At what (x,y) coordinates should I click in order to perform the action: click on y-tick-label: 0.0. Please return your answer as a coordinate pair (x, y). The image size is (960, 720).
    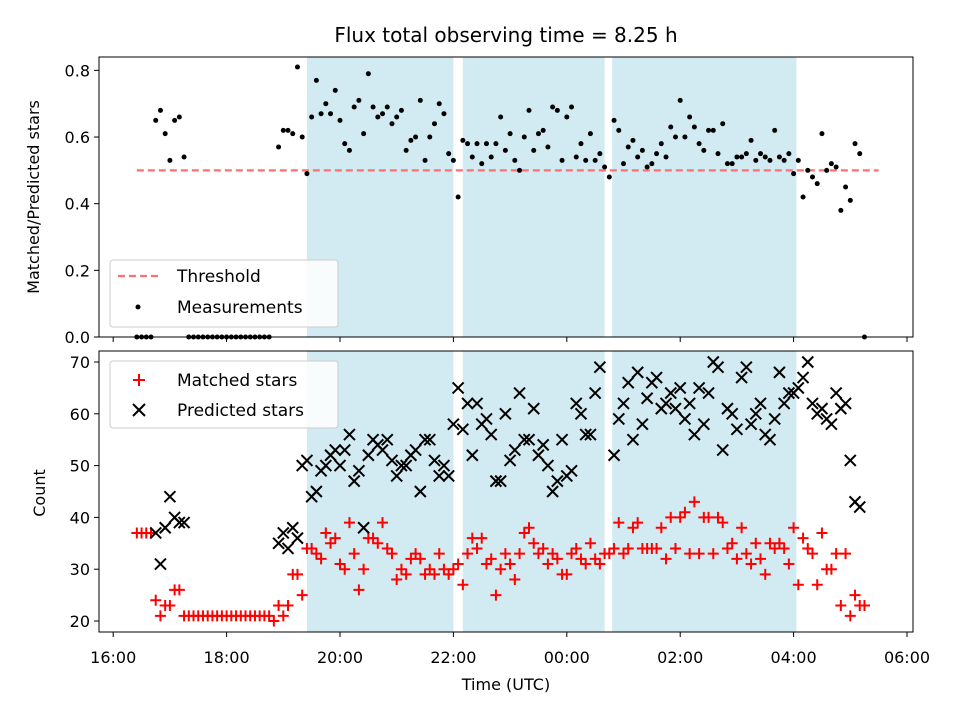
    Looking at the image, I should click on (77, 337).